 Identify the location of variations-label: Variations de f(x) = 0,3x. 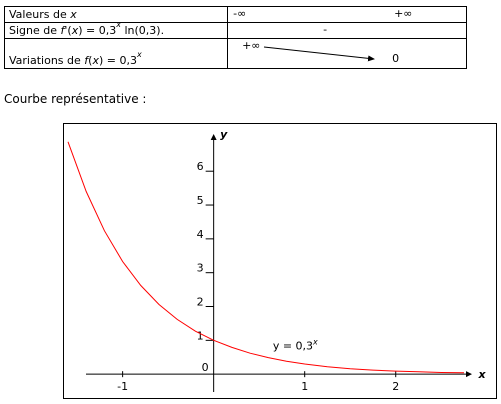
(116, 53).